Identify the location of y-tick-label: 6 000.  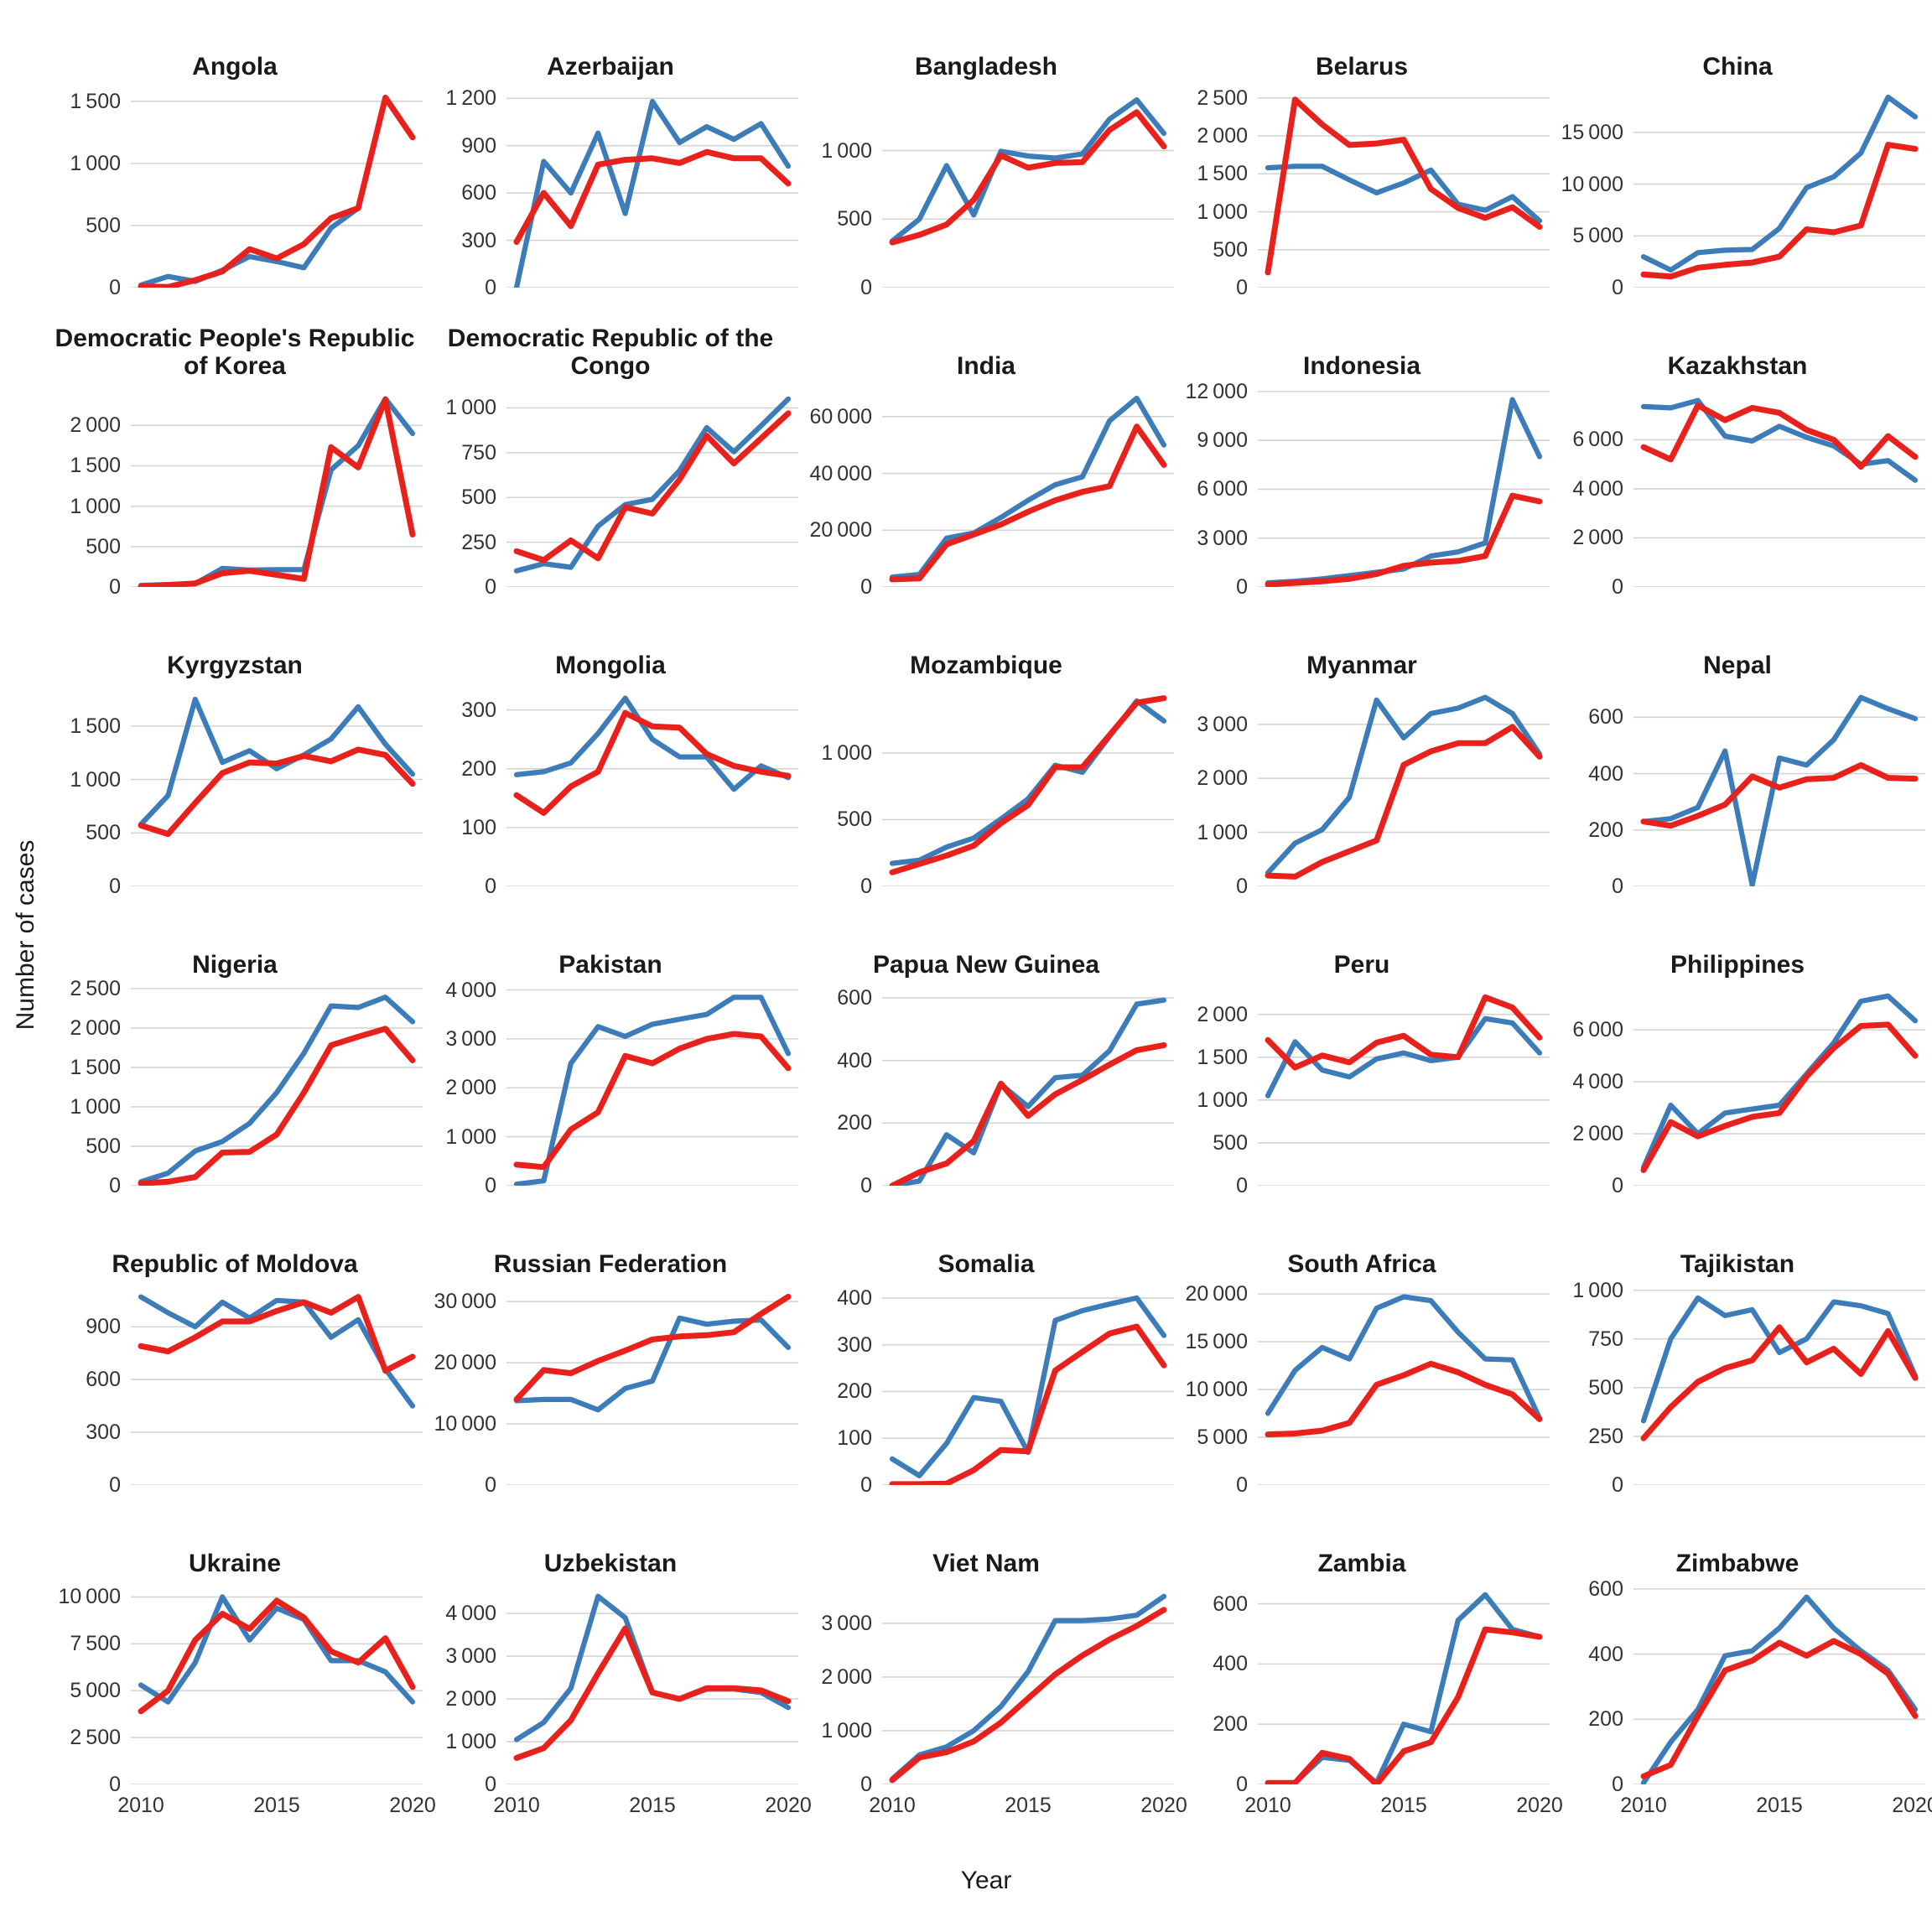
(1222, 489).